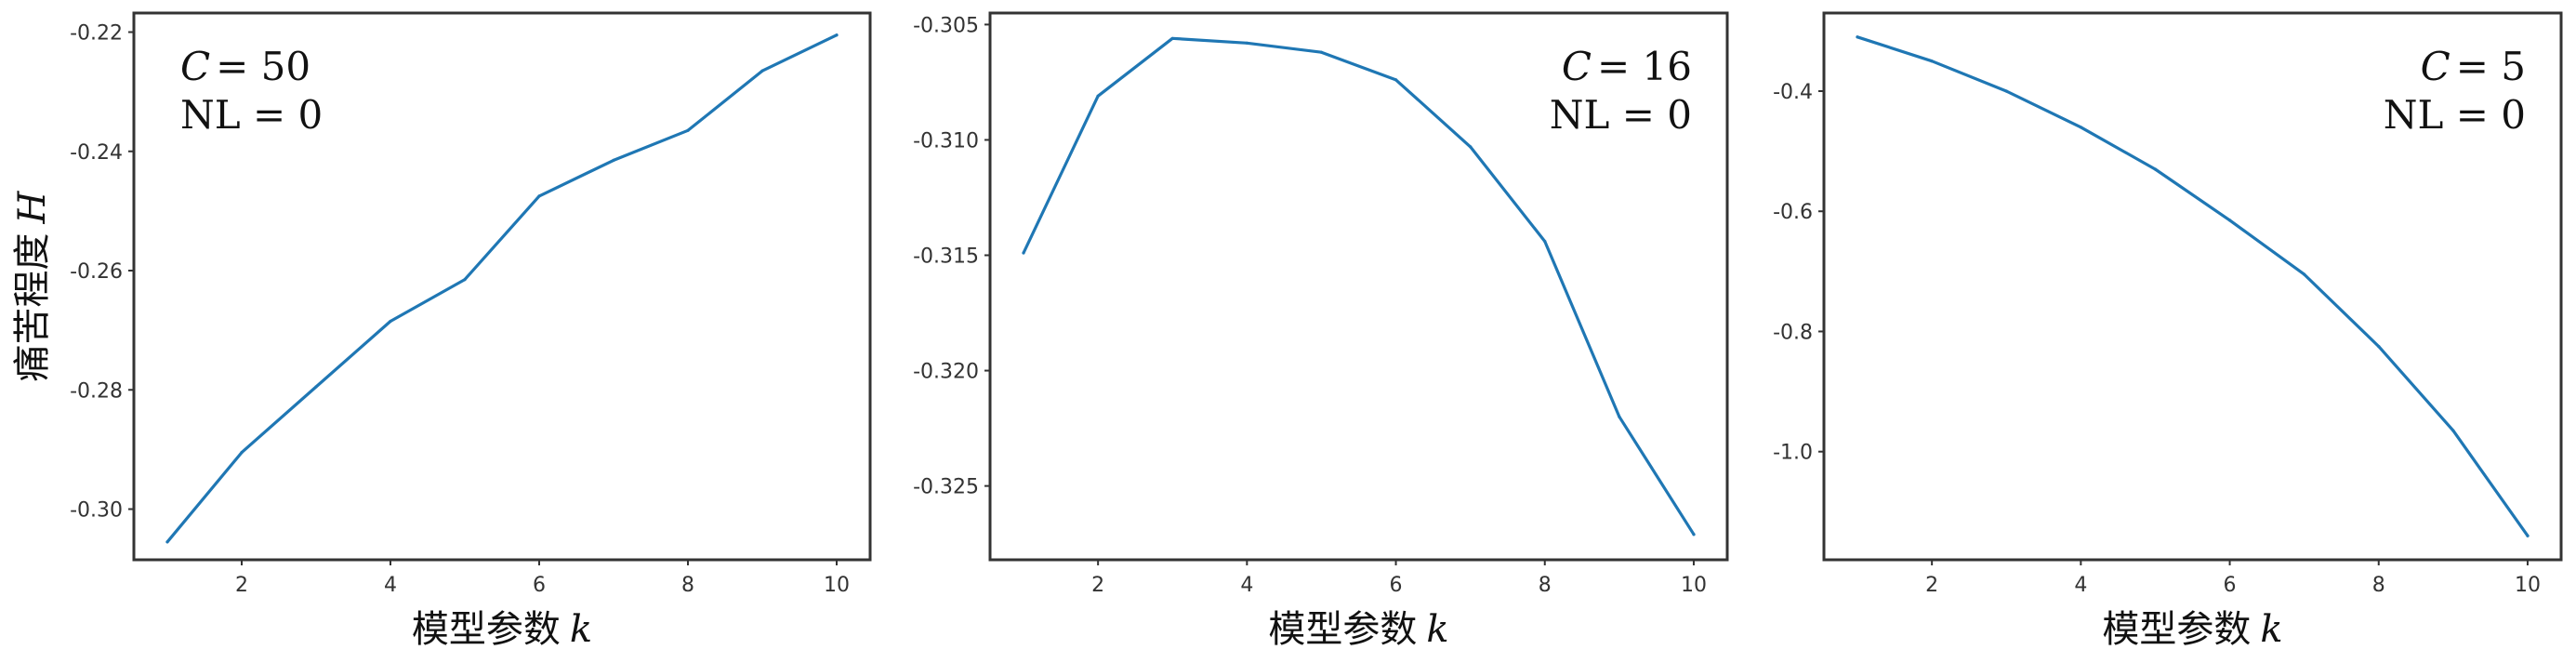 The image size is (2576, 663). I want to click on annotation-c: C = 5, so click(2473, 66).